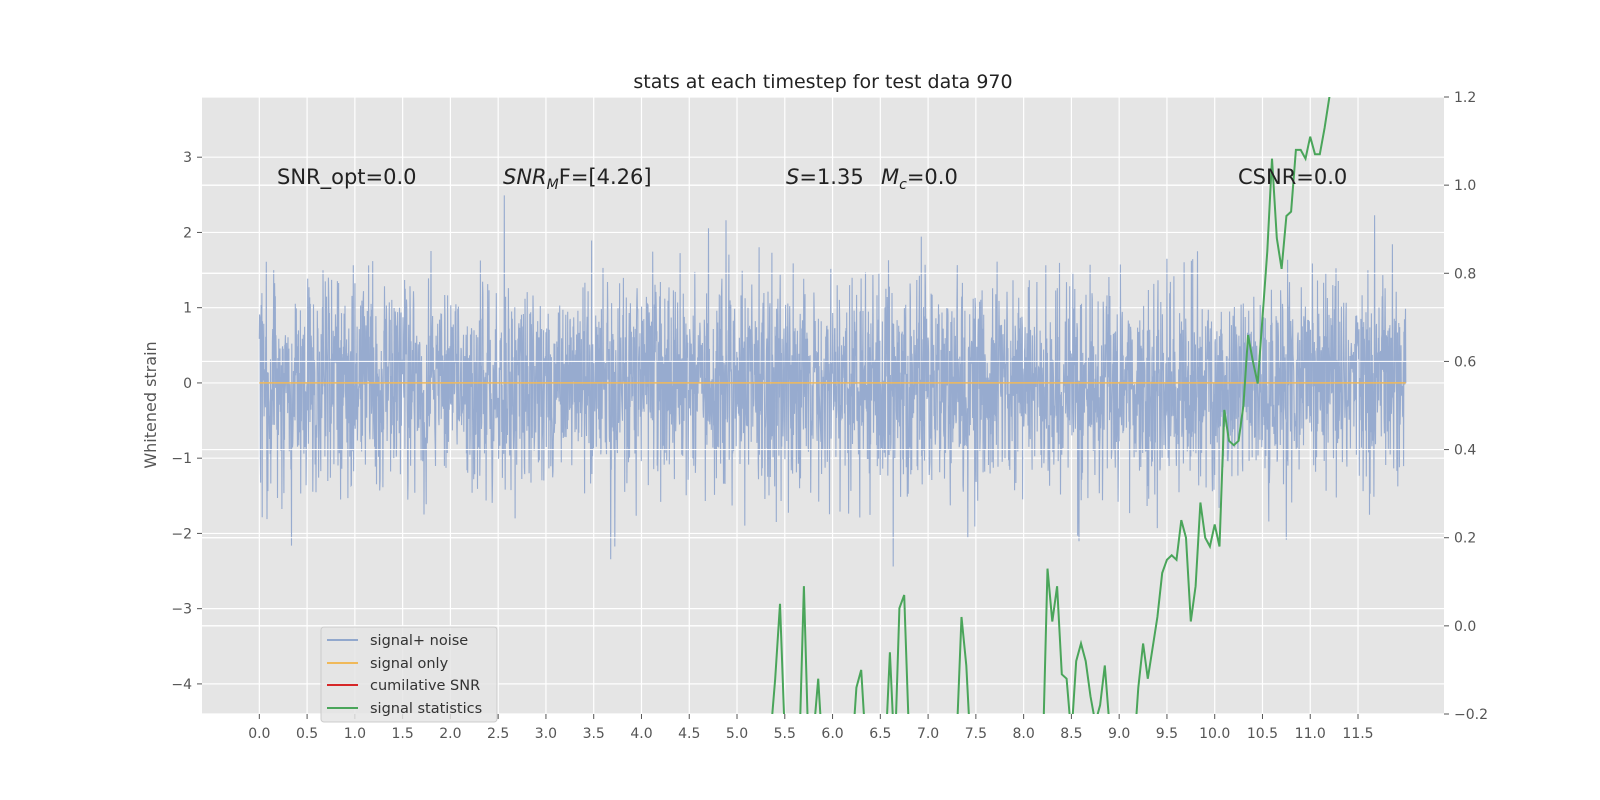 The image size is (1600, 800). I want to click on annotation-csnr: CSNR=0.0, so click(1292, 177).